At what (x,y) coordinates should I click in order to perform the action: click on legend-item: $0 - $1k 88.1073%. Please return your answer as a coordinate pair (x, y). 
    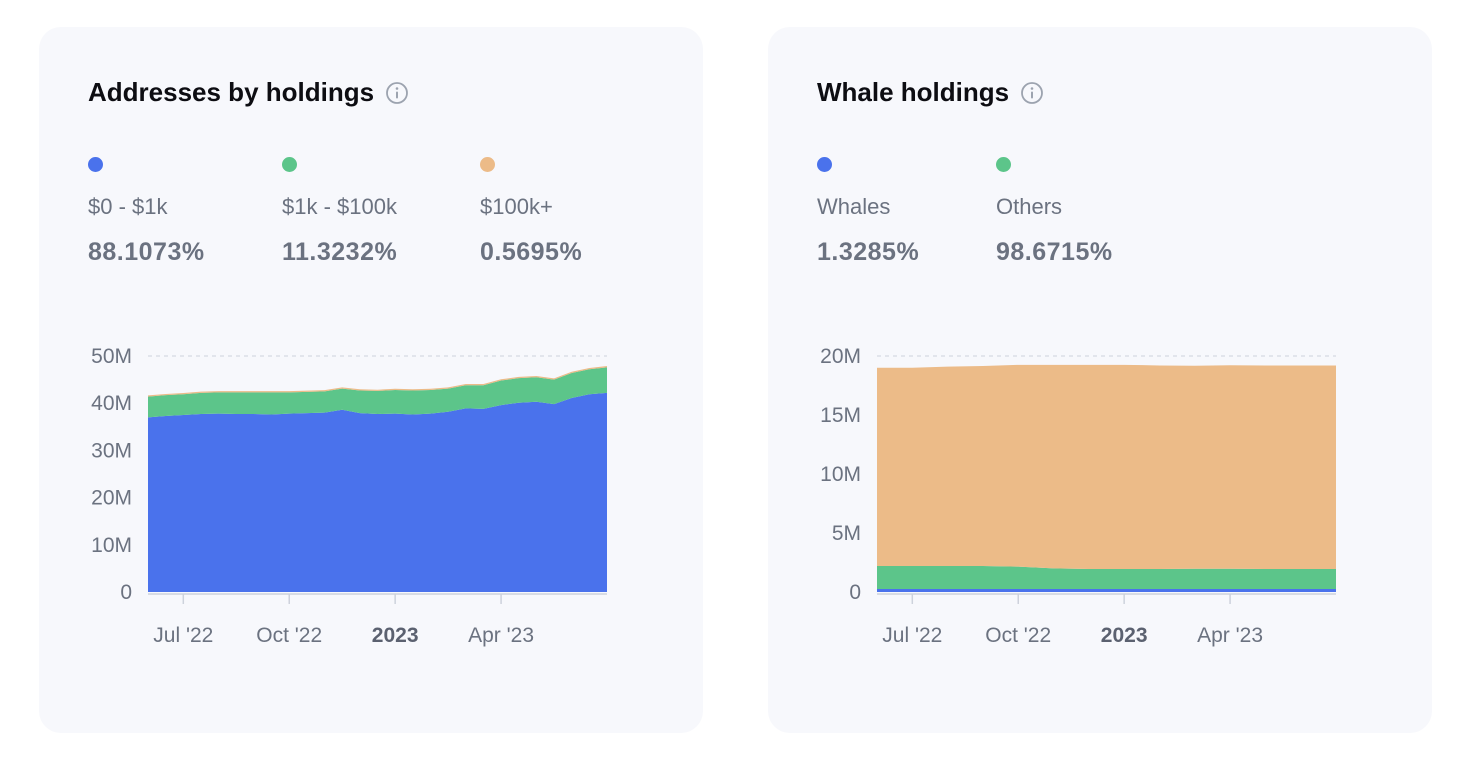
    Looking at the image, I should click on (146, 212).